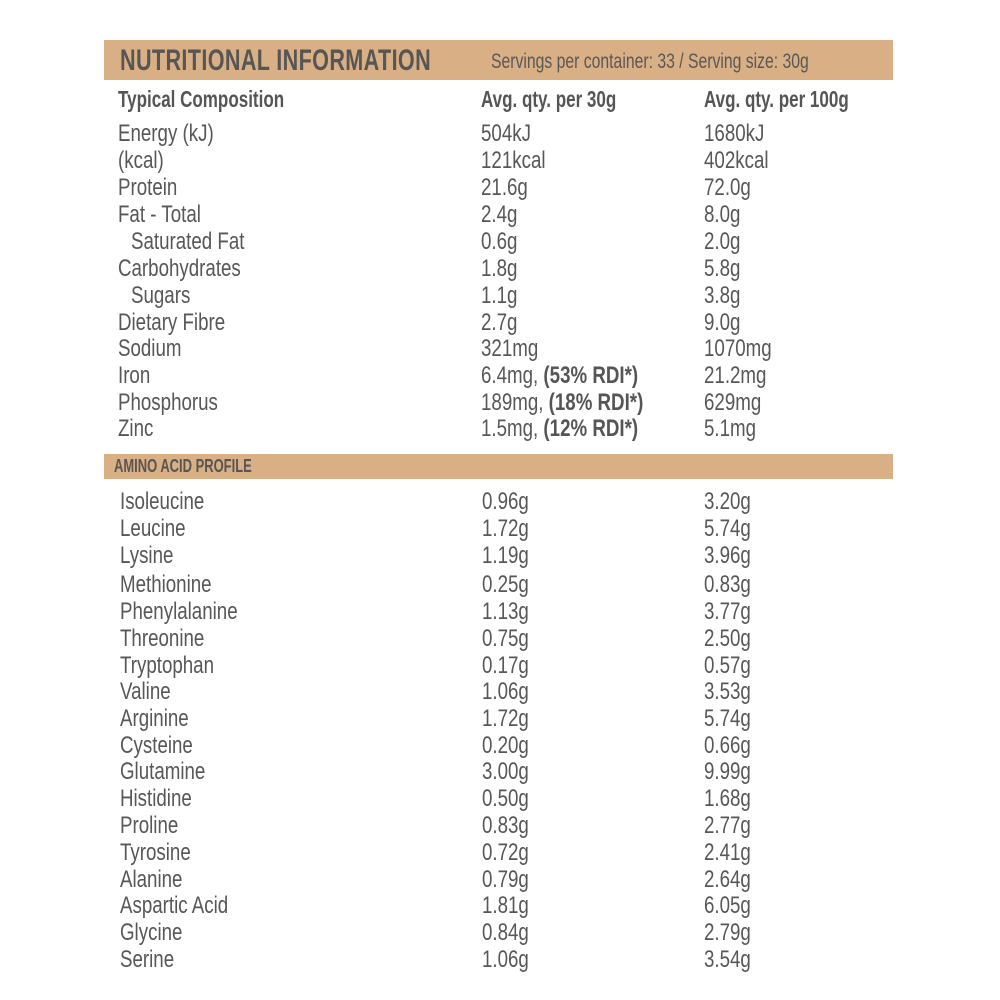 This screenshot has width=1000, height=1000. What do you see at coordinates (505, 584) in the screenshot?
I see `amino-per-30g: 0.25g` at bounding box center [505, 584].